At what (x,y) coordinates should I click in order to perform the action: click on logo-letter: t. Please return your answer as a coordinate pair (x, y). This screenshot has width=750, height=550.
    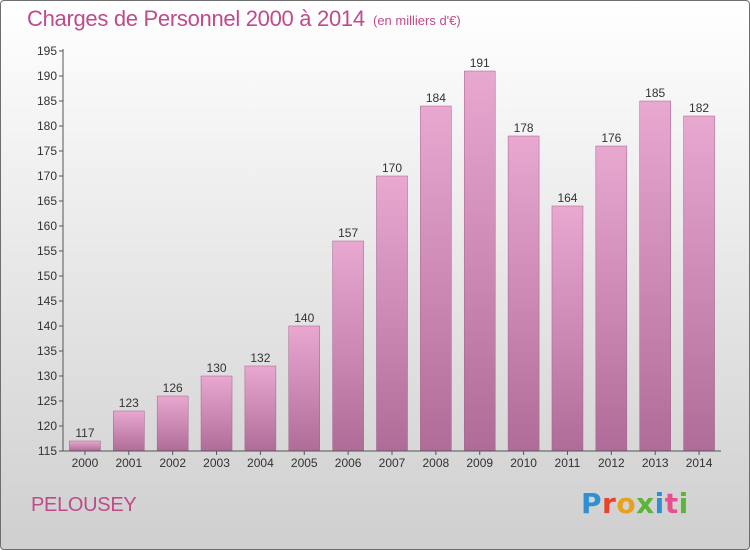
    Looking at the image, I should click on (671, 503).